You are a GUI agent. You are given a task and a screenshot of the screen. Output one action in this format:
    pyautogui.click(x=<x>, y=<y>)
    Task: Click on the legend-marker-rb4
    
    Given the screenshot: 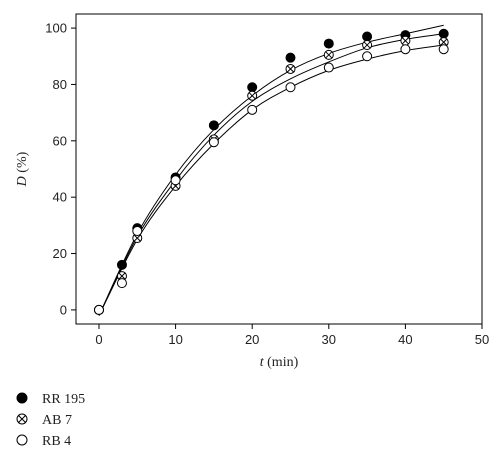 What is the action you would take?
    pyautogui.click(x=22, y=440)
    